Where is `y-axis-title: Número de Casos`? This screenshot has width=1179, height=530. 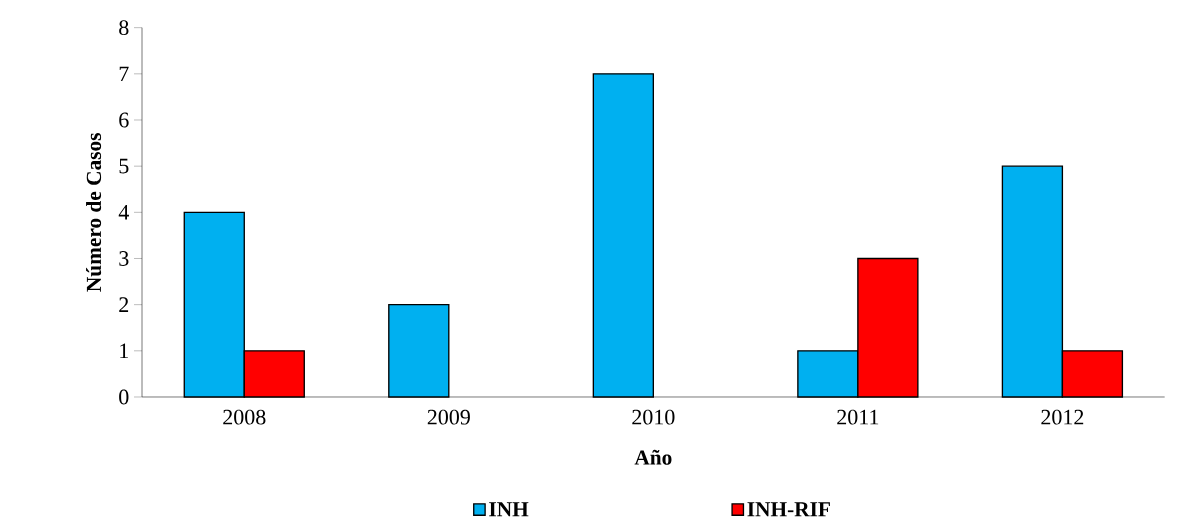
y-axis-title: Número de Casos is located at coordinates (94, 212).